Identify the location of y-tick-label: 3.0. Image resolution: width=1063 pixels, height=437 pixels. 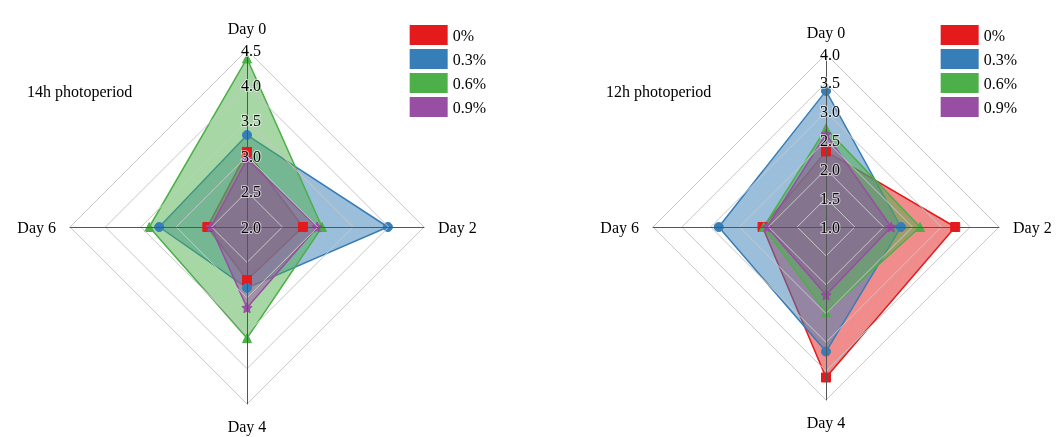
(251, 156).